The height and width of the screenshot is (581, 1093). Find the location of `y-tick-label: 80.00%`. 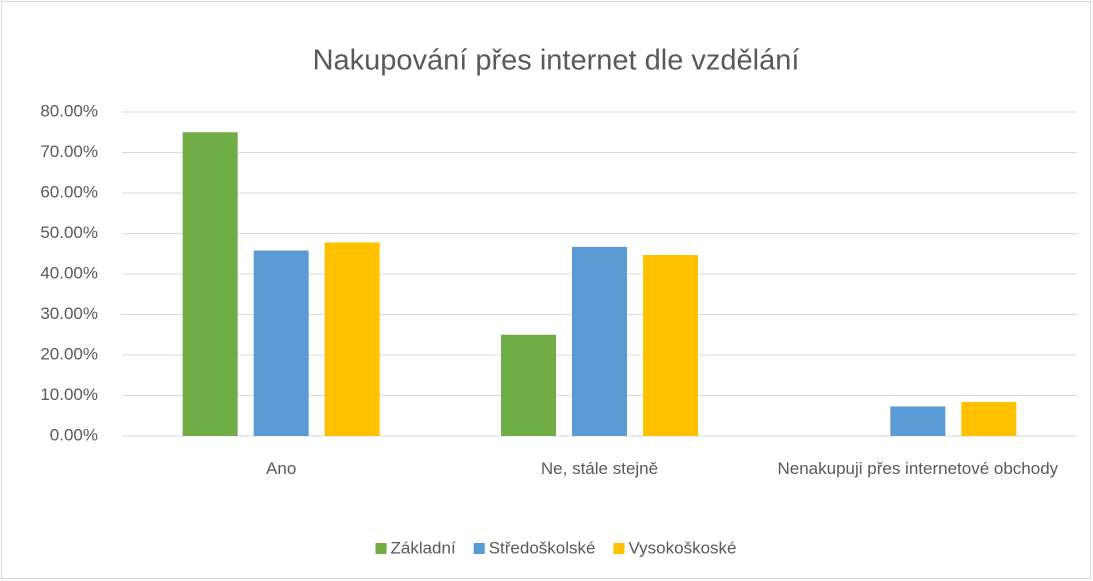

y-tick-label: 80.00% is located at coordinates (69, 110).